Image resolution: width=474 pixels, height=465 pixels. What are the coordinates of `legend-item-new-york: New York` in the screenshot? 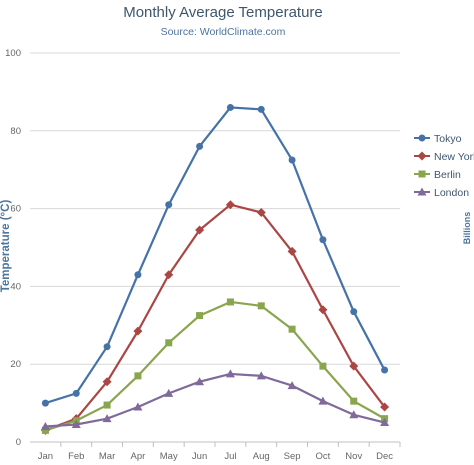 It's located at (444, 157).